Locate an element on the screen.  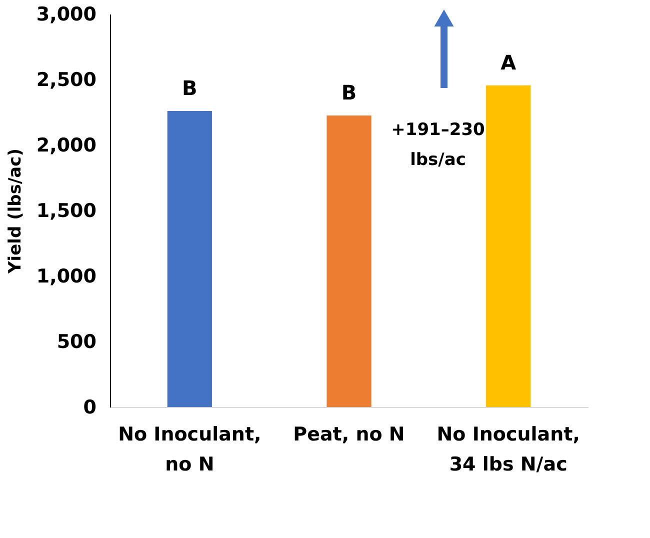
annotation: +191–230 lbs/ac is located at coordinates (438, 145).